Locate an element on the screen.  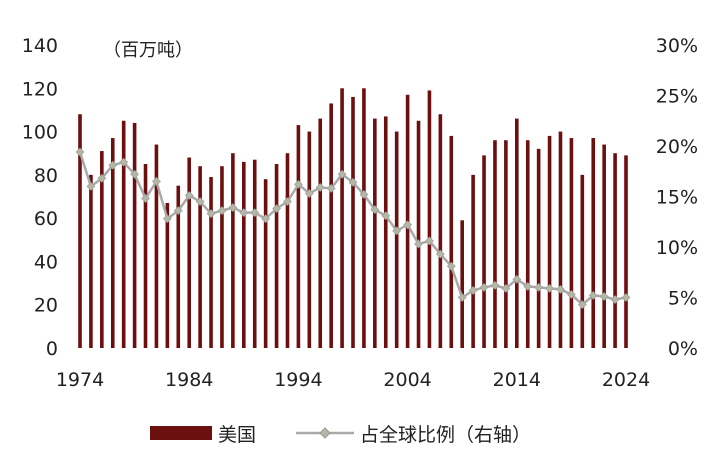
y-right-tick-label: 0% is located at coordinates (683, 349).